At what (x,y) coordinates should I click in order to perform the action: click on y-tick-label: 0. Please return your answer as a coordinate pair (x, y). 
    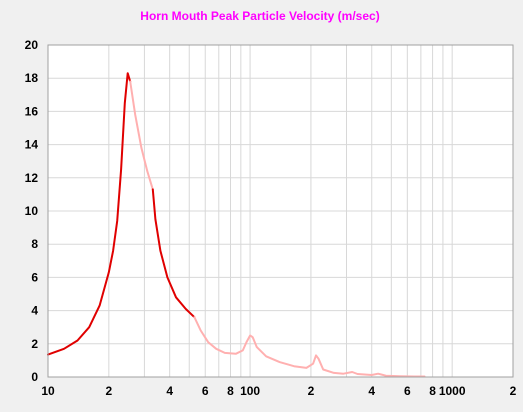
    Looking at the image, I should click on (34, 377).